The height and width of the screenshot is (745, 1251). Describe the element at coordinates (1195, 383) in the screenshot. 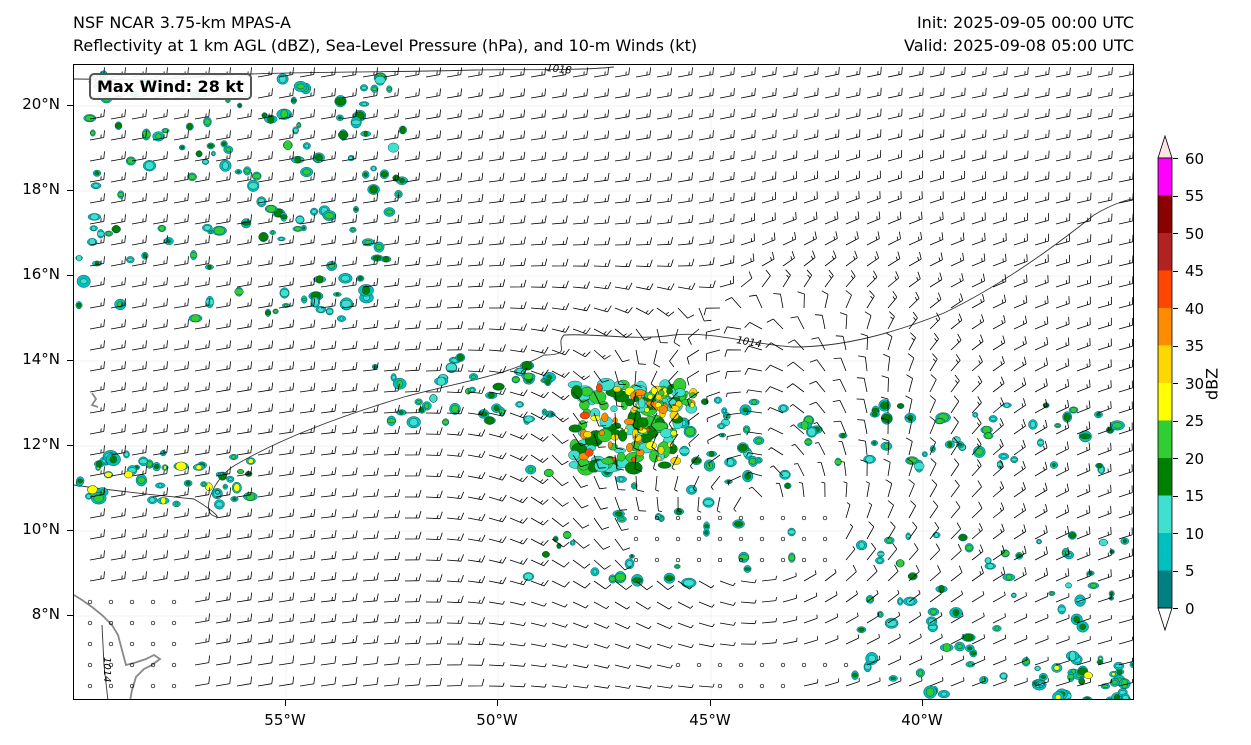

I see `colorbar-tick-label: 30` at that location.